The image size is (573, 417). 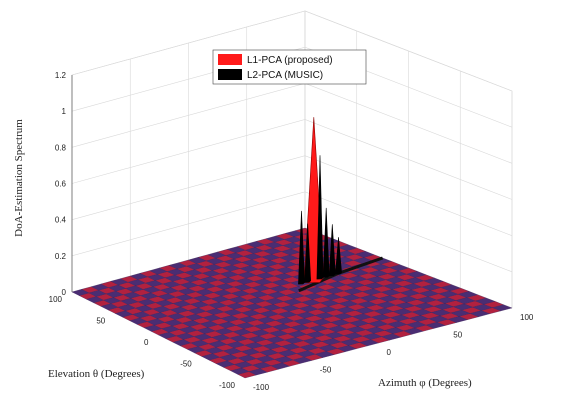 I want to click on z-tick-label: 0.4, so click(x=61, y=220).